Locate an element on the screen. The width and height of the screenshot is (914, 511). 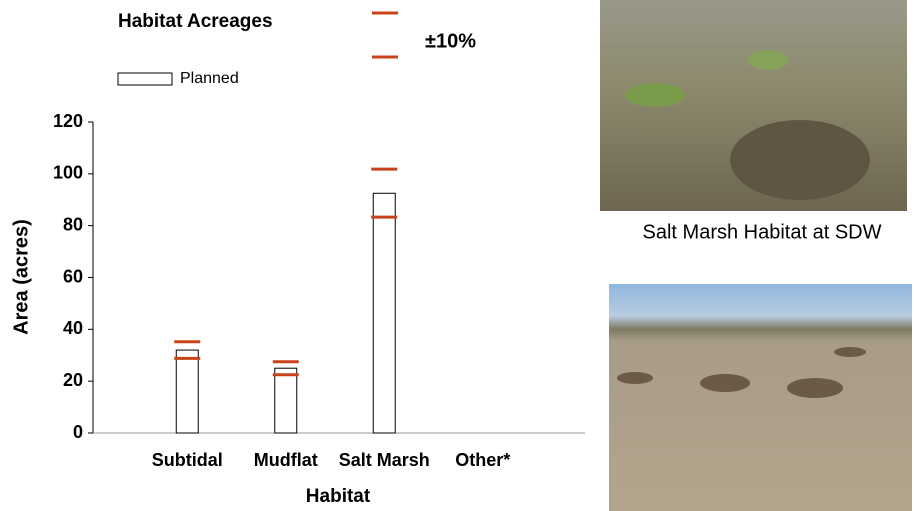
x-tick-label: Subtidal is located at coordinates (187, 460).